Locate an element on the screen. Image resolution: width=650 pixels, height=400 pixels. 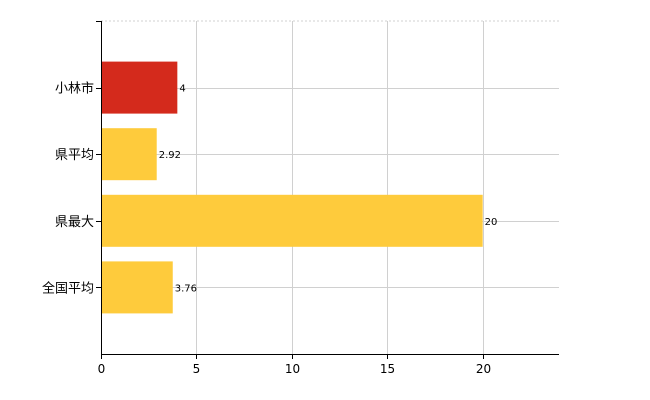
x-tick-label: 20 is located at coordinates (483, 369).